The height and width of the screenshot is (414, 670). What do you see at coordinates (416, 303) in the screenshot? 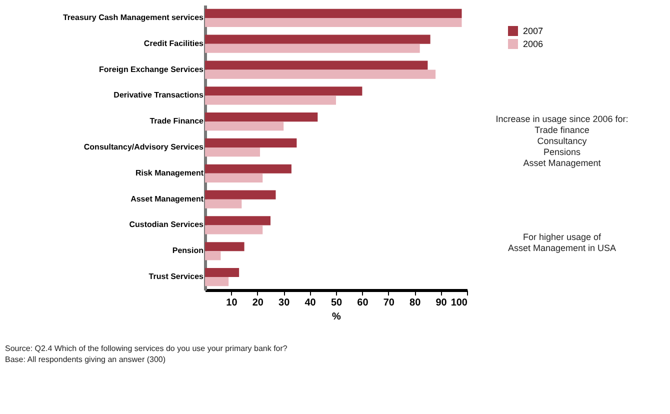
I see `x-tick-label: 80` at bounding box center [416, 303].